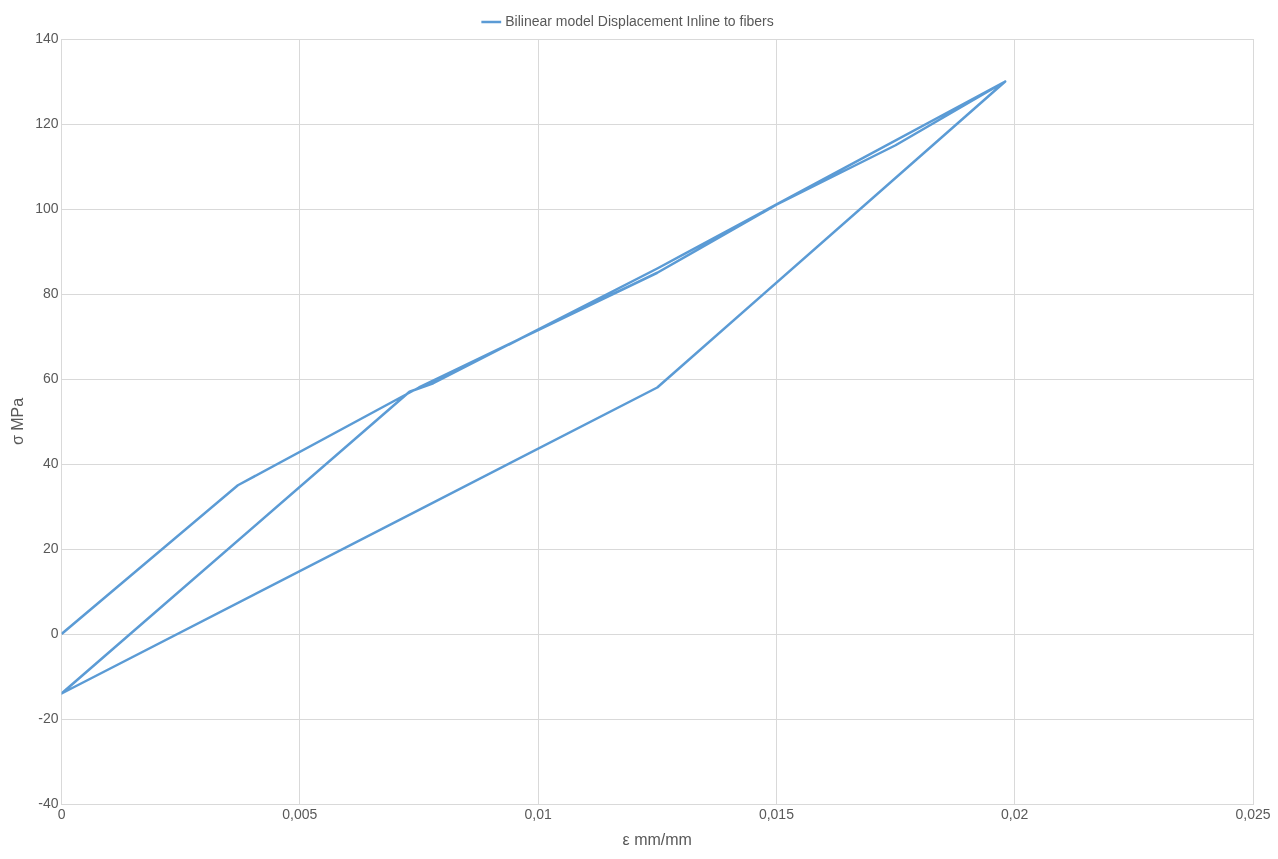 The image size is (1278, 859). What do you see at coordinates (1253, 814) in the screenshot?
I see `x-tick-label: 0,025` at bounding box center [1253, 814].